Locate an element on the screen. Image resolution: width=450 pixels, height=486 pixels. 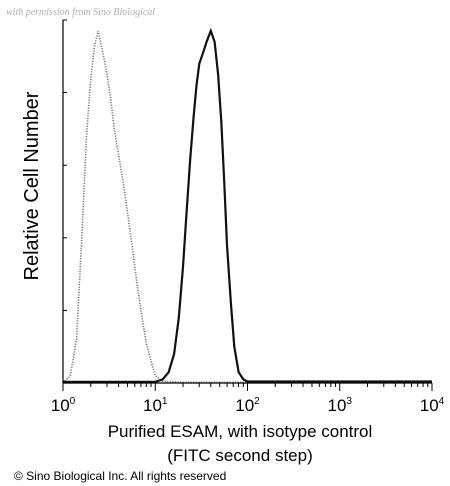
x-tick-label: 10³ is located at coordinates (340, 405).